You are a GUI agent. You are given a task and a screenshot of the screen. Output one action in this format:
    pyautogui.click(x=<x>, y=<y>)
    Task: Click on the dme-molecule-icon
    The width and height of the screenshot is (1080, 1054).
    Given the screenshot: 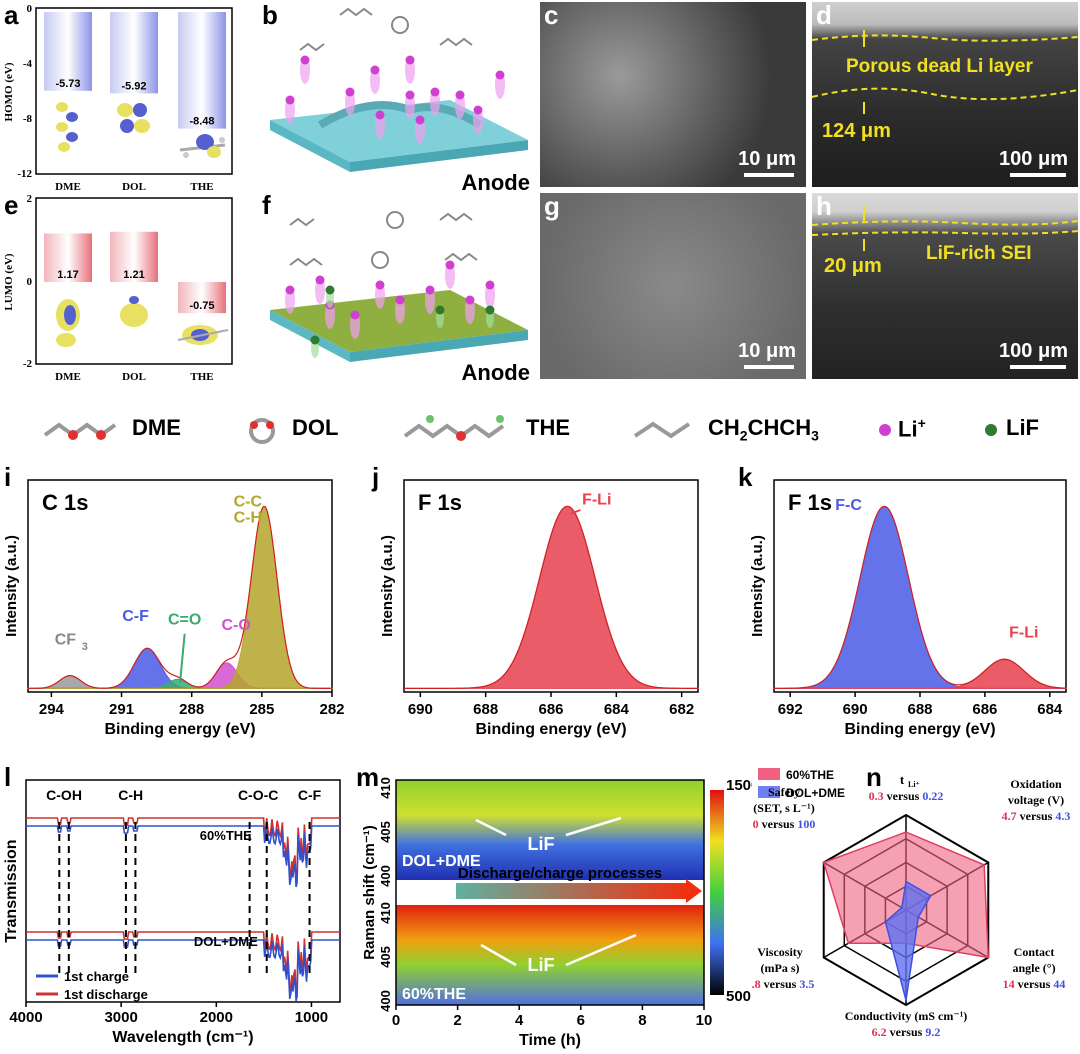 What is the action you would take?
    pyautogui.click(x=80, y=431)
    